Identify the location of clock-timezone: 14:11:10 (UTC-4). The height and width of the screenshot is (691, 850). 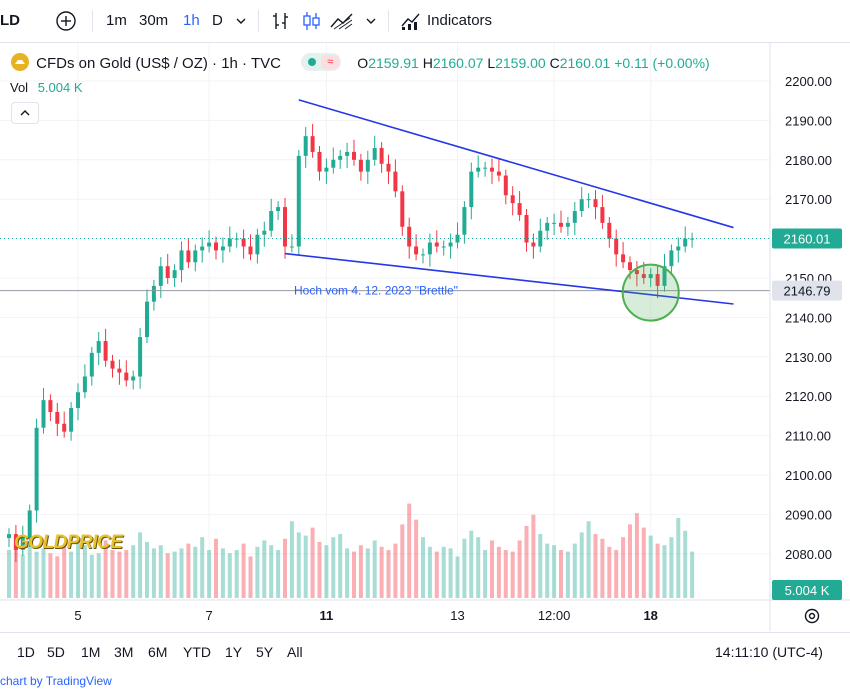
(769, 652).